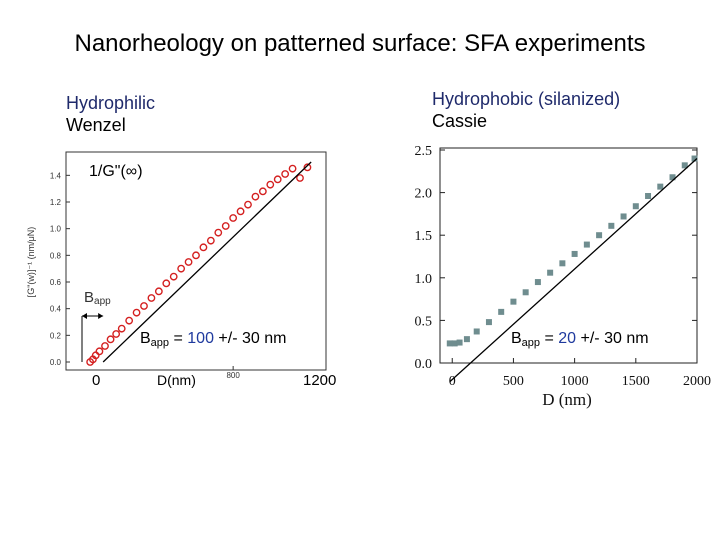 Image resolution: width=720 pixels, height=540 pixels. I want to click on left-heading-line1: Hydrophilic, so click(111, 103).